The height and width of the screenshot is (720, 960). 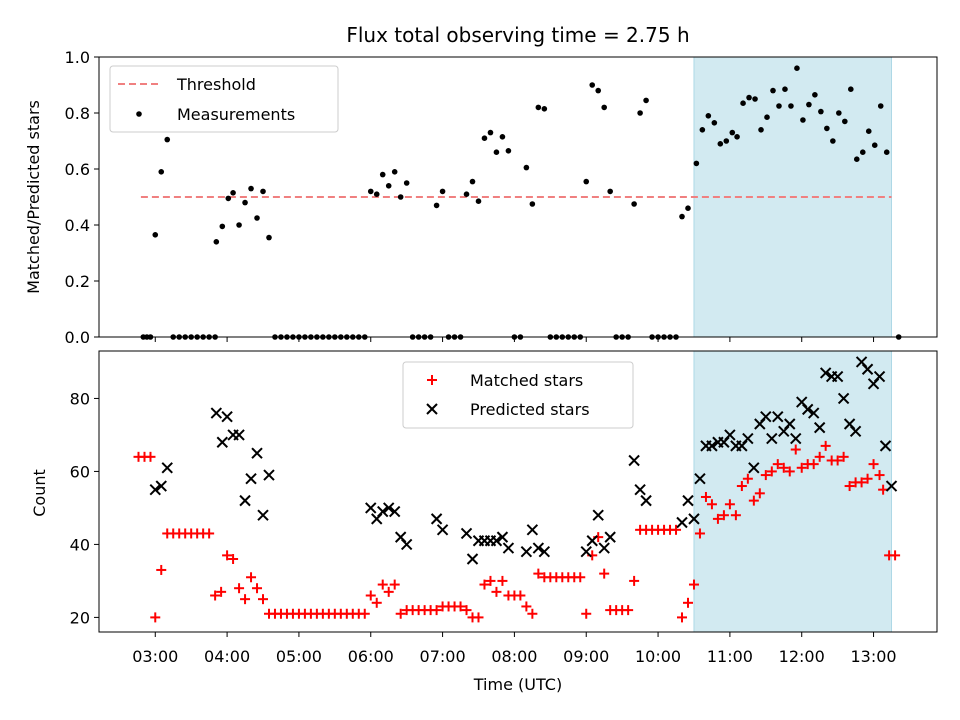 What do you see at coordinates (80, 544) in the screenshot?
I see `y-tick-label: 40` at bounding box center [80, 544].